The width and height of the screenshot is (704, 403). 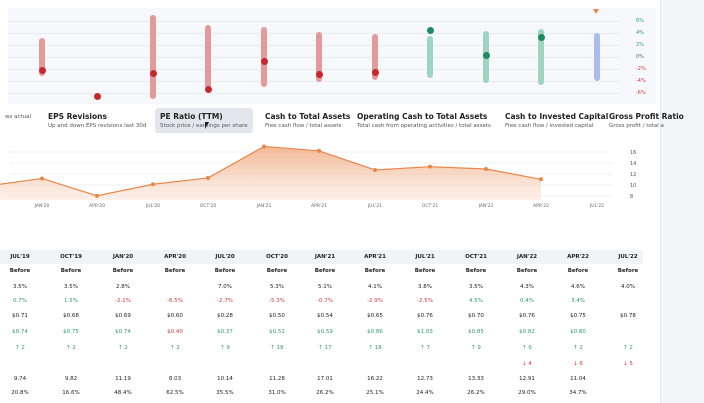 I want to click on table-cell: 12.91, so click(x=527, y=379).